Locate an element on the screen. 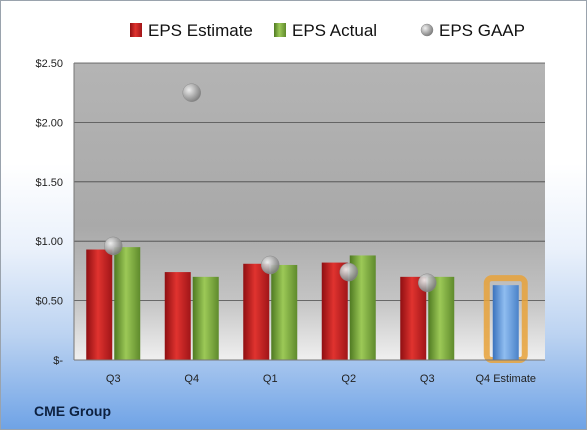 Image resolution: width=587 pixels, height=430 pixels. x-tick-label: Q4 Estimate is located at coordinates (505, 379).